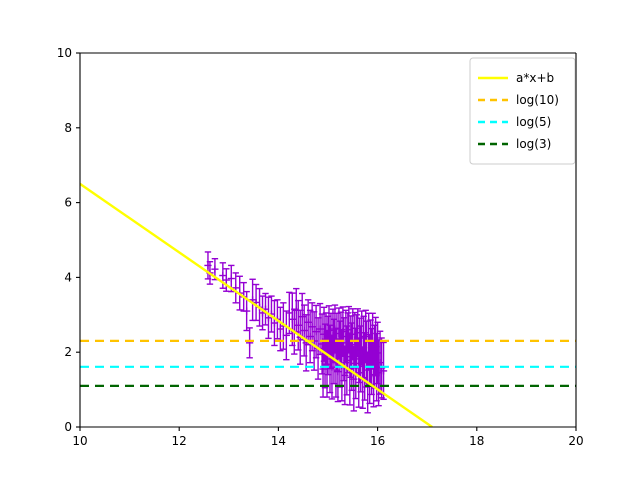 This screenshot has width=640, height=480. Describe the element at coordinates (68, 277) in the screenshot. I see `ytick-label: 4` at that location.